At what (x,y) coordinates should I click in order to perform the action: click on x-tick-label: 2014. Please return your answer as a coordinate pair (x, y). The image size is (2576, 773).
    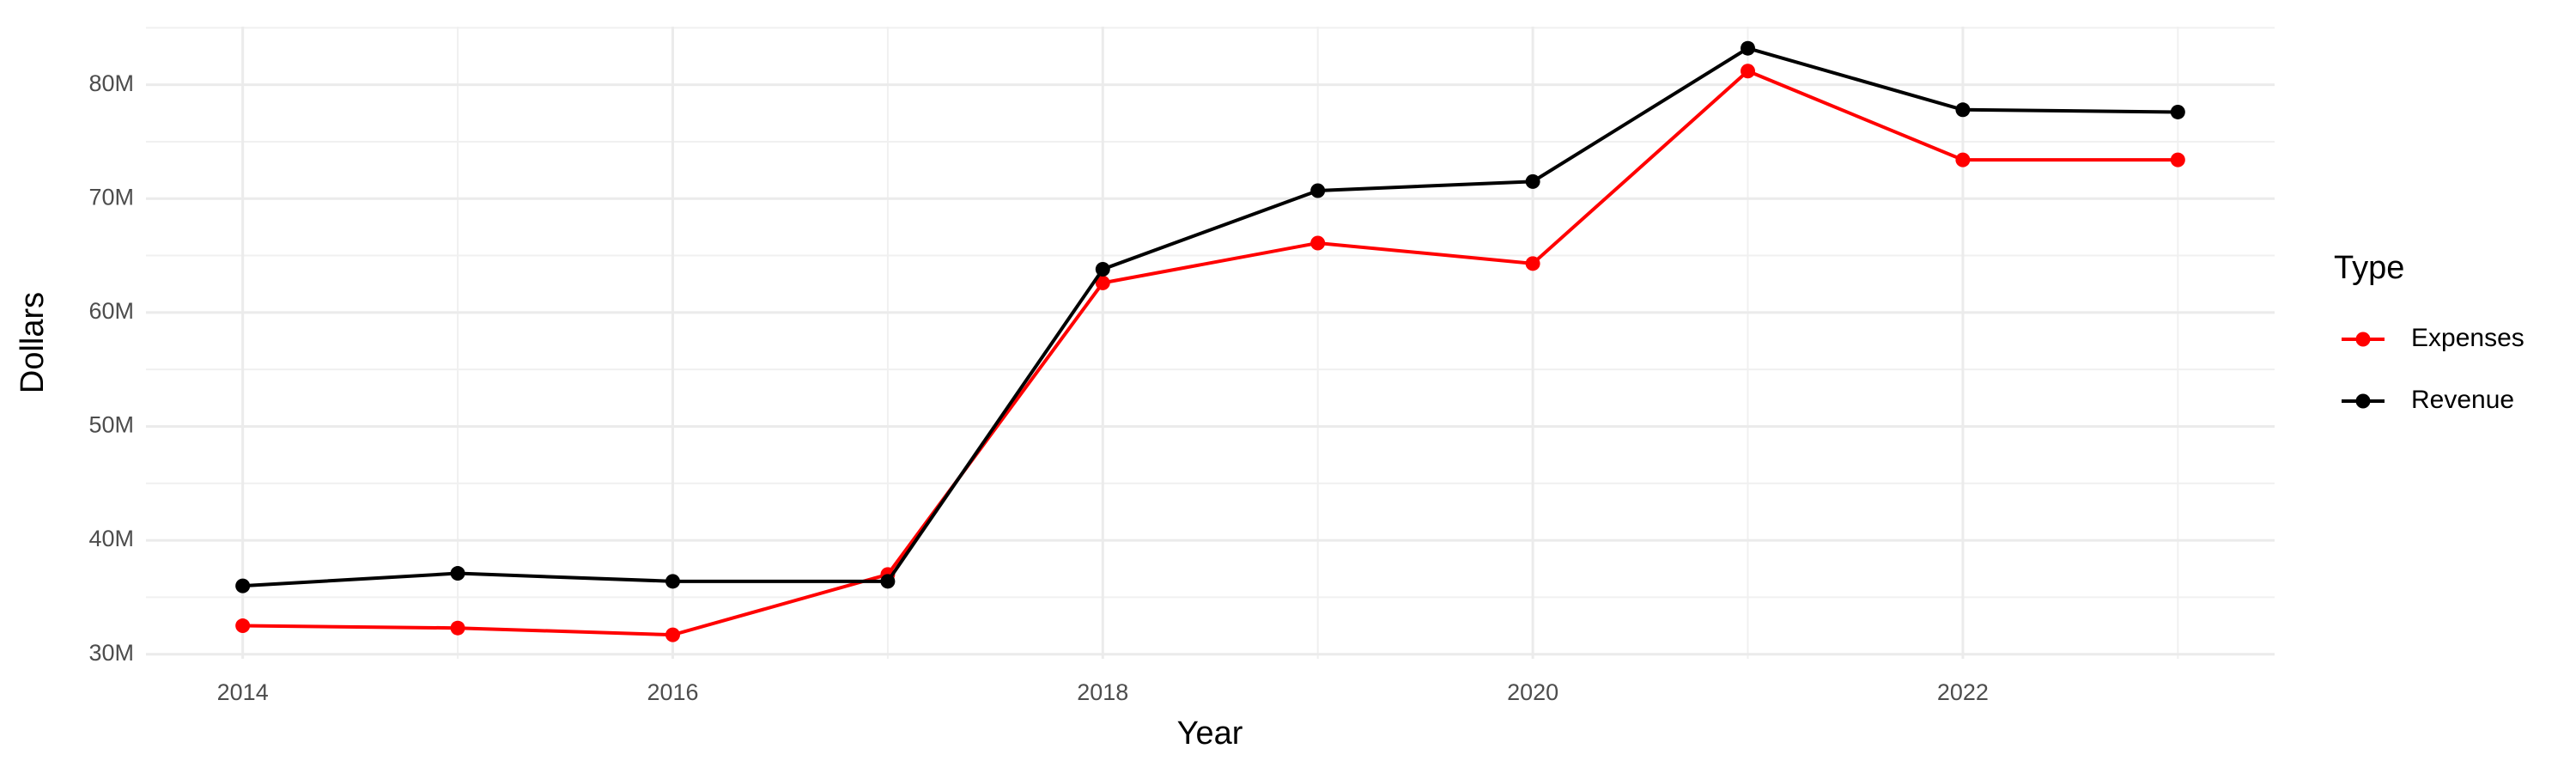
    Looking at the image, I should click on (243, 692).